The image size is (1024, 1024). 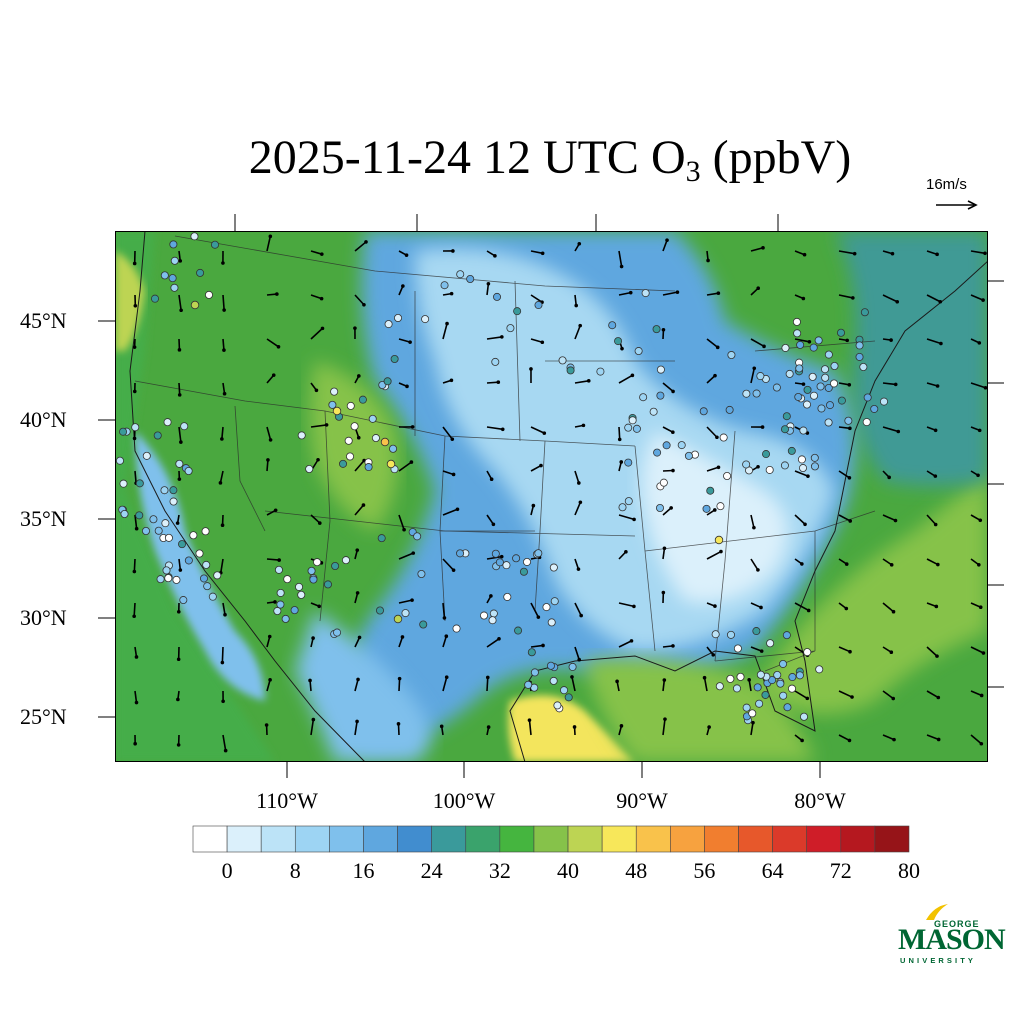 What do you see at coordinates (362, 686) in the screenshot?
I see `mexico-low-ozone` at bounding box center [362, 686].